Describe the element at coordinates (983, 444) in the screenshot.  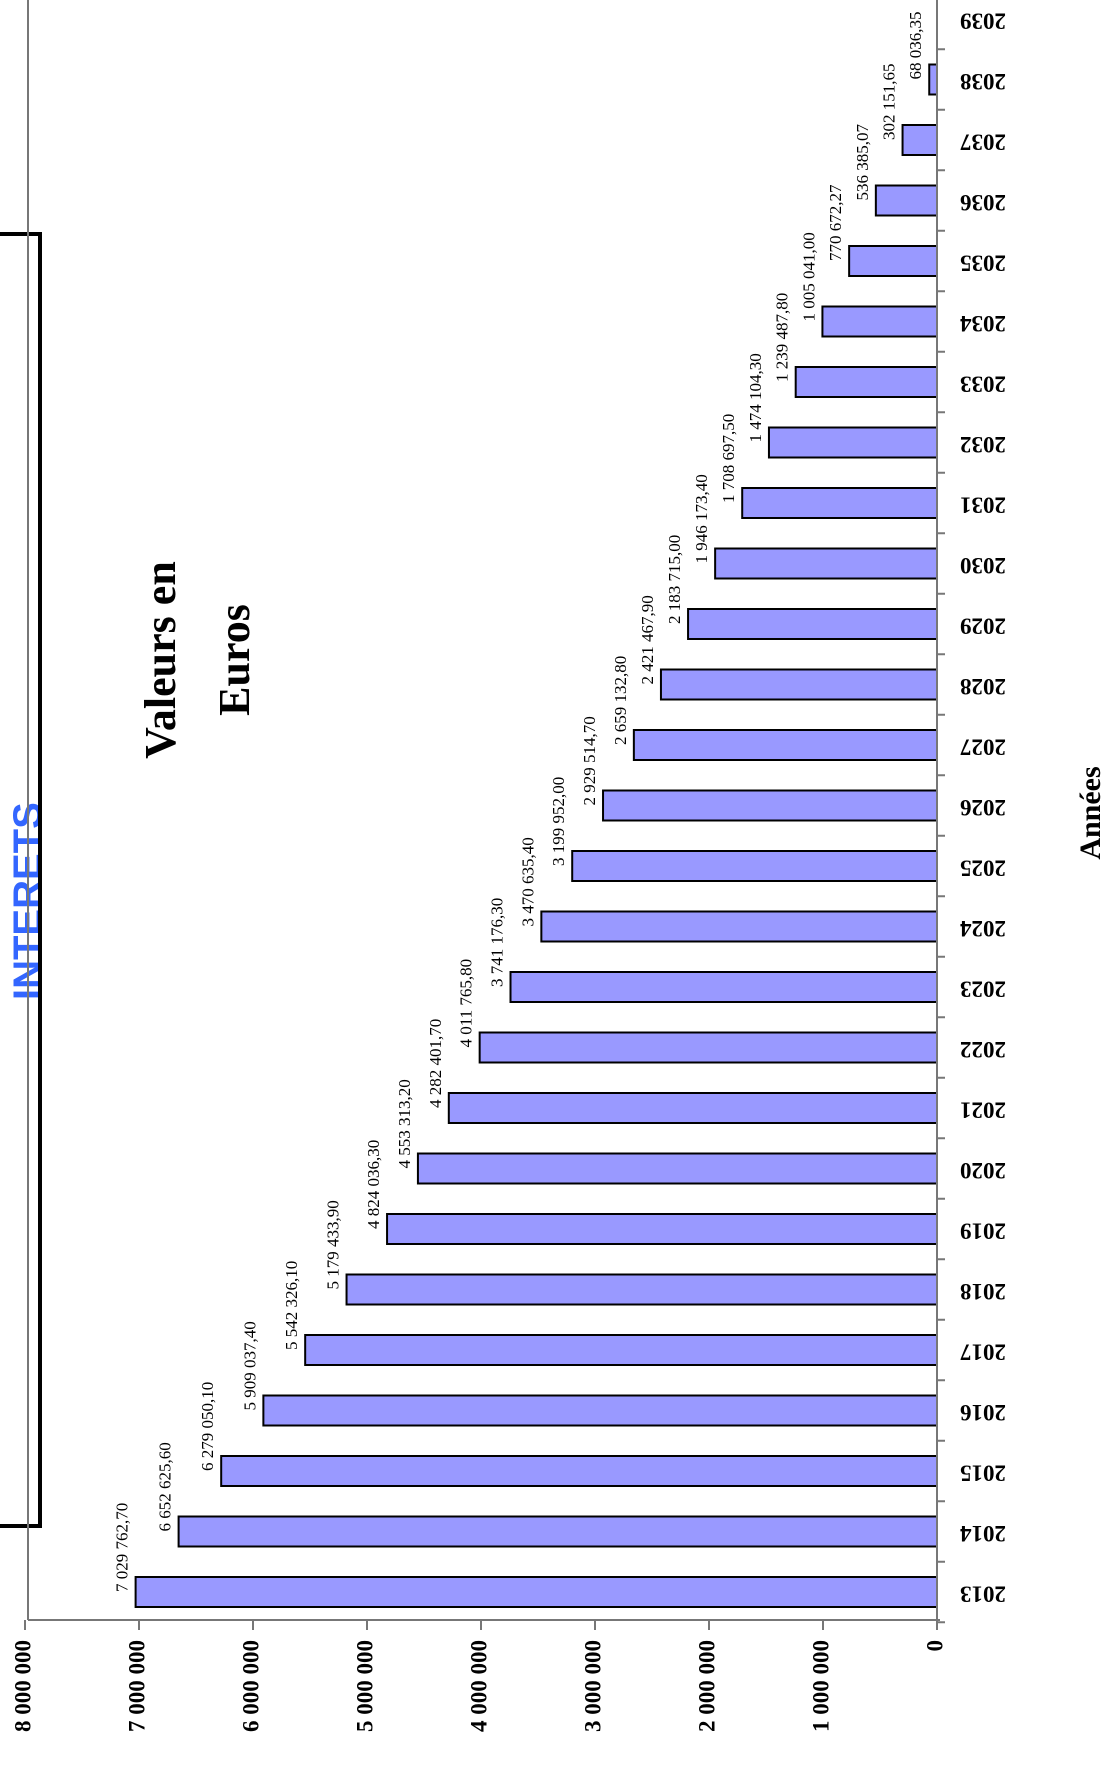
I see `category-label-2032: 2032` at that location.